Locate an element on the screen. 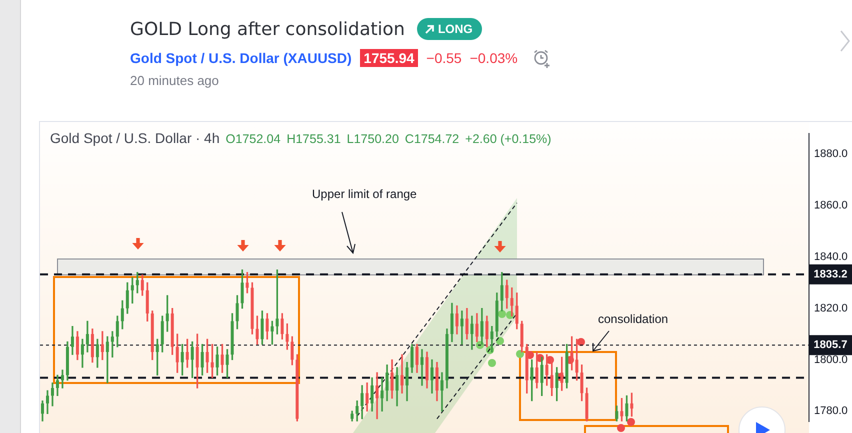 Image resolution: width=852 pixels, height=433 pixels. chart-title: GOLD Long after consolidation is located at coordinates (267, 29).